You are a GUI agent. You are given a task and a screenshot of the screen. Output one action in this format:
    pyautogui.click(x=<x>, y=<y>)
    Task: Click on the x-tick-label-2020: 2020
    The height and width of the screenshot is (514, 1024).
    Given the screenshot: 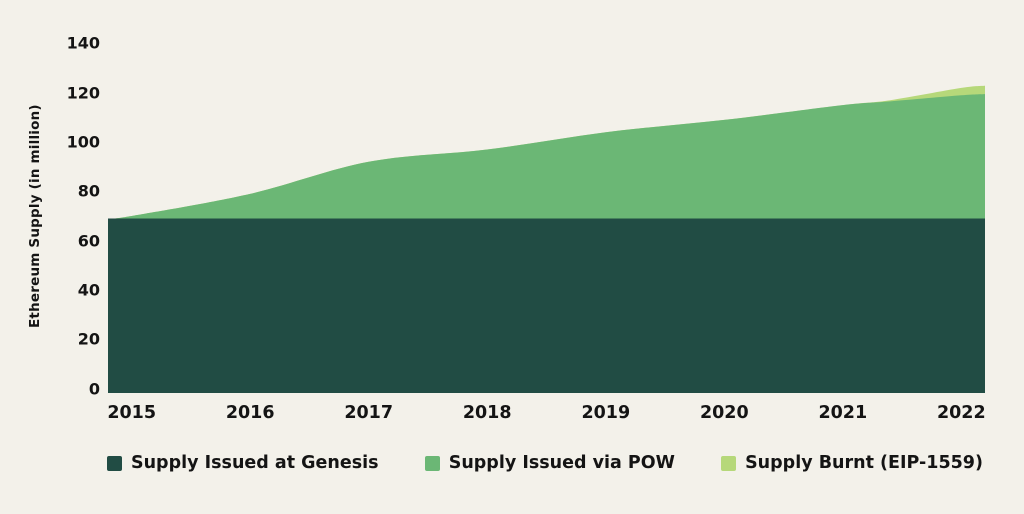 What is the action you would take?
    pyautogui.click(x=724, y=413)
    